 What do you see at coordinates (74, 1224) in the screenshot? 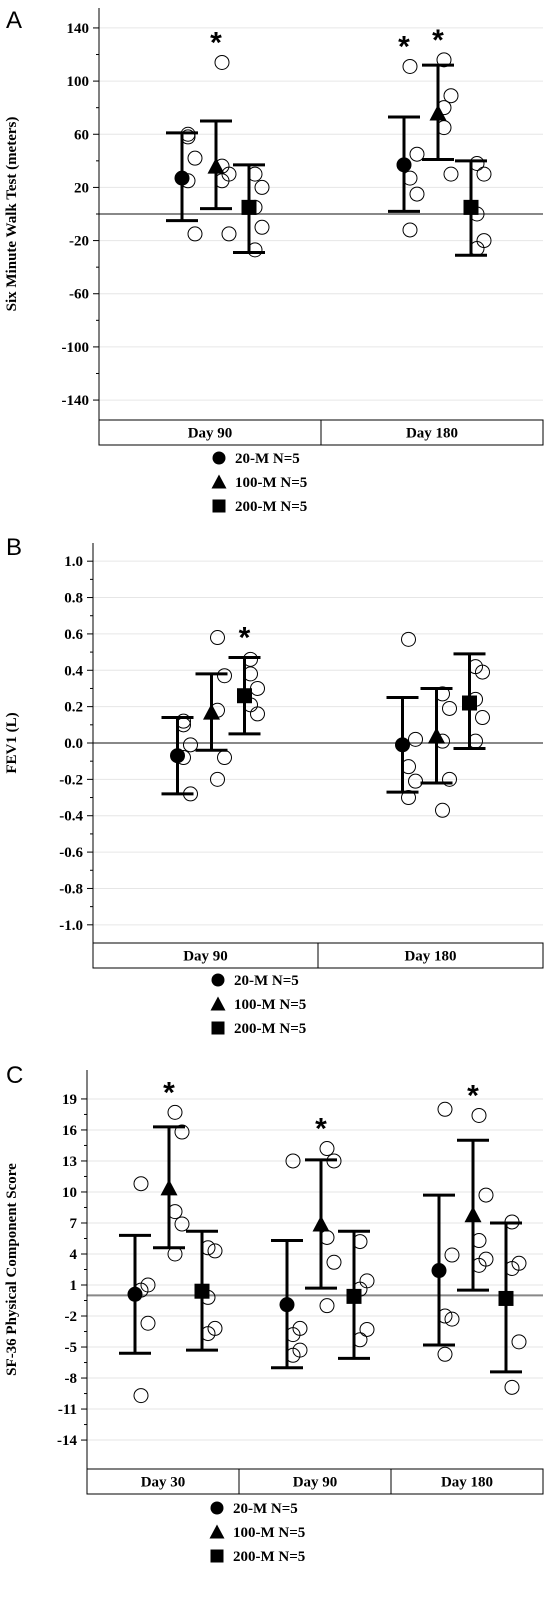
I see `y-tick-label: 7` at bounding box center [74, 1224].